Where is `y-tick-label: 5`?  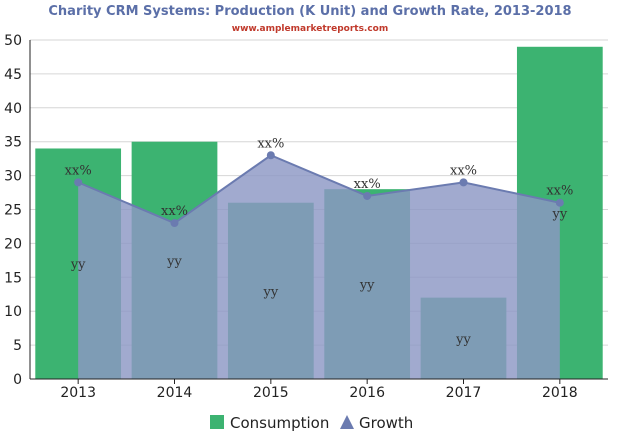
y-tick-label: 5 is located at coordinates (17, 346).